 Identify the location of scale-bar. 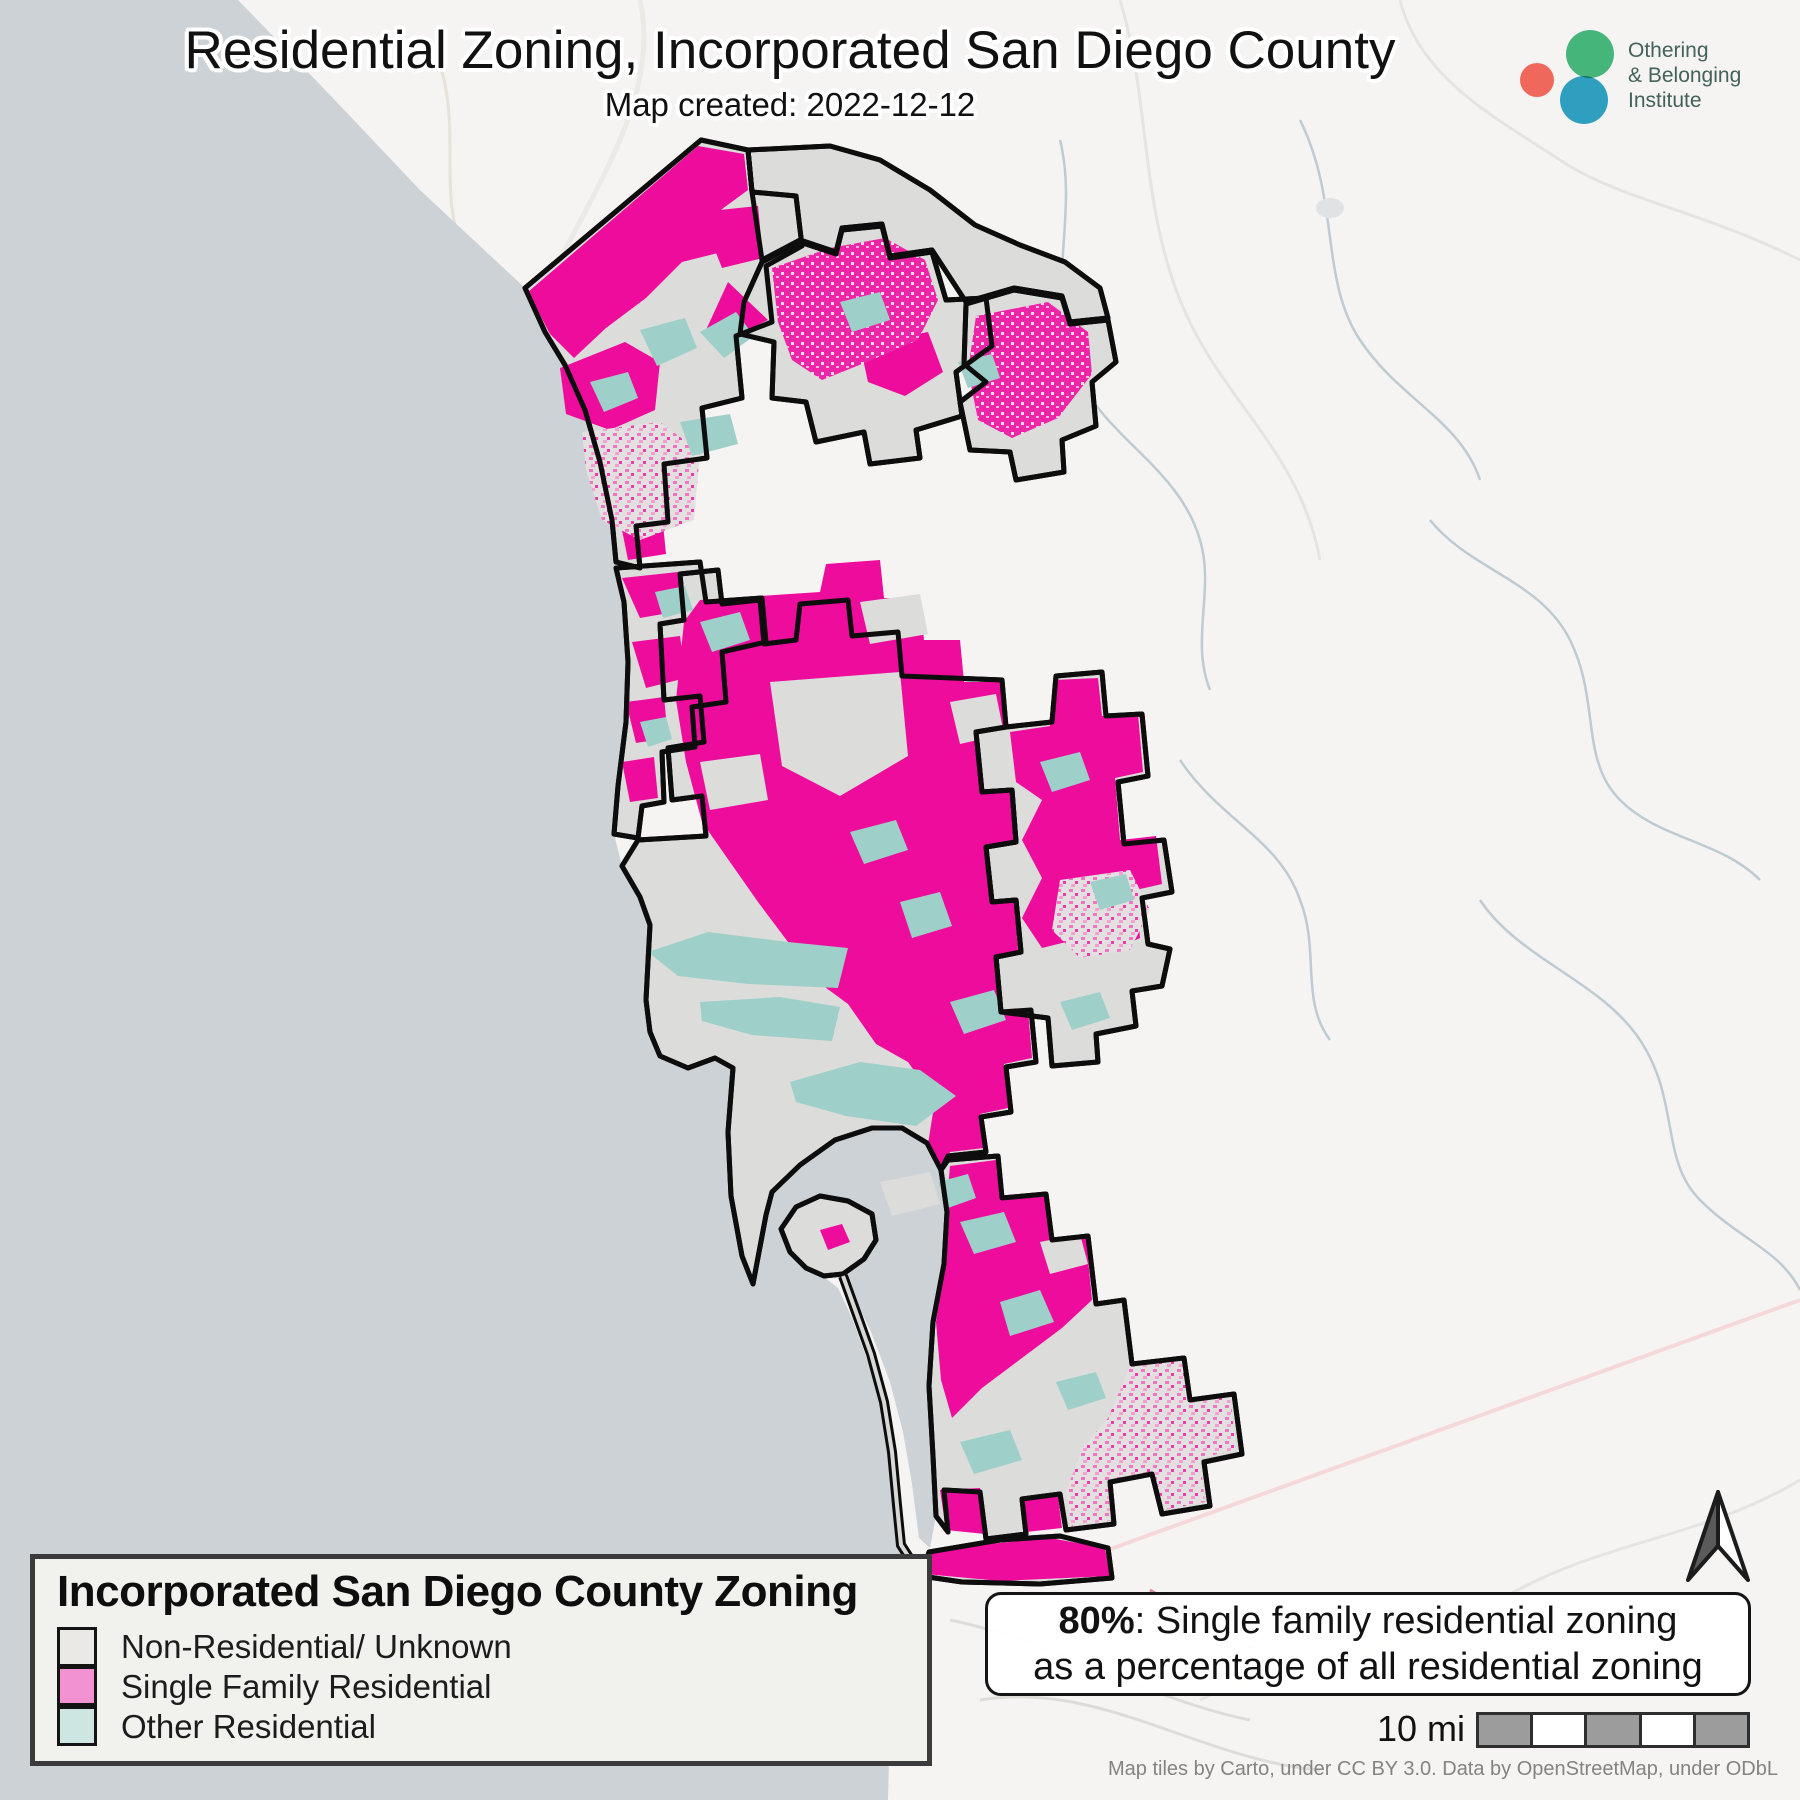
(1613, 1730).